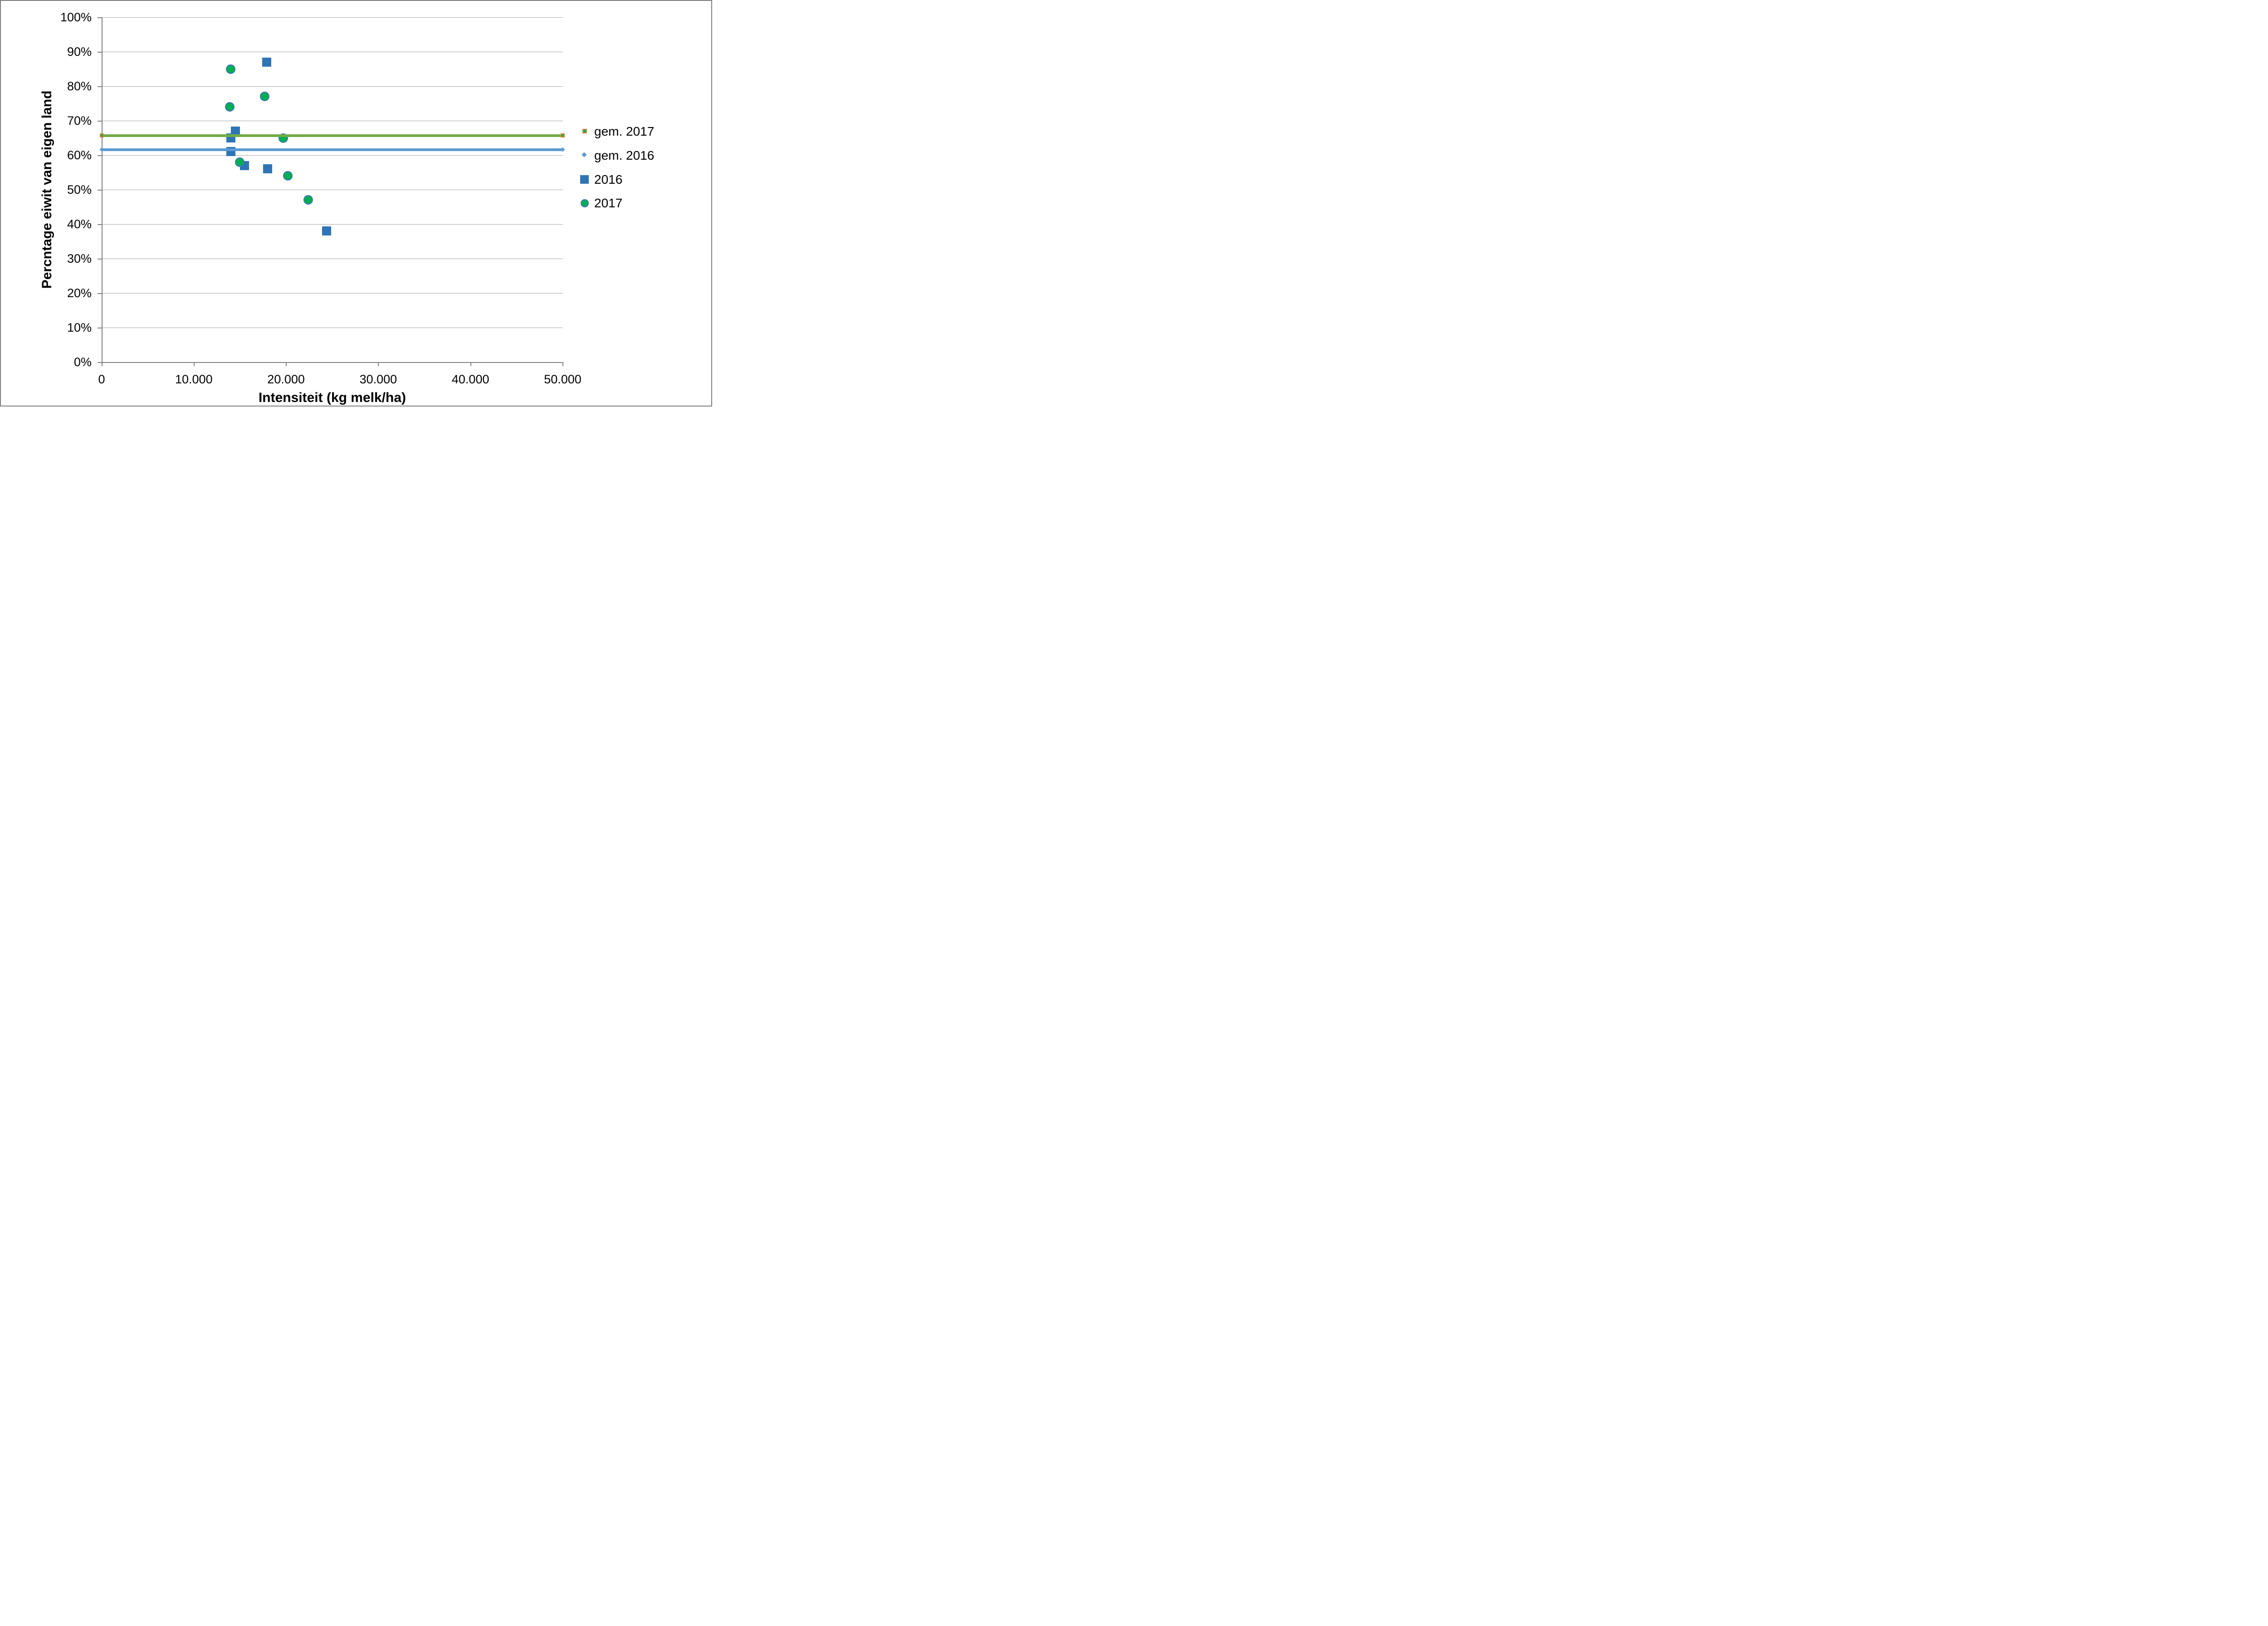 Image resolution: width=2268 pixels, height=1626 pixels. What do you see at coordinates (585, 203) in the screenshot?
I see `legend-marker-circle` at bounding box center [585, 203].